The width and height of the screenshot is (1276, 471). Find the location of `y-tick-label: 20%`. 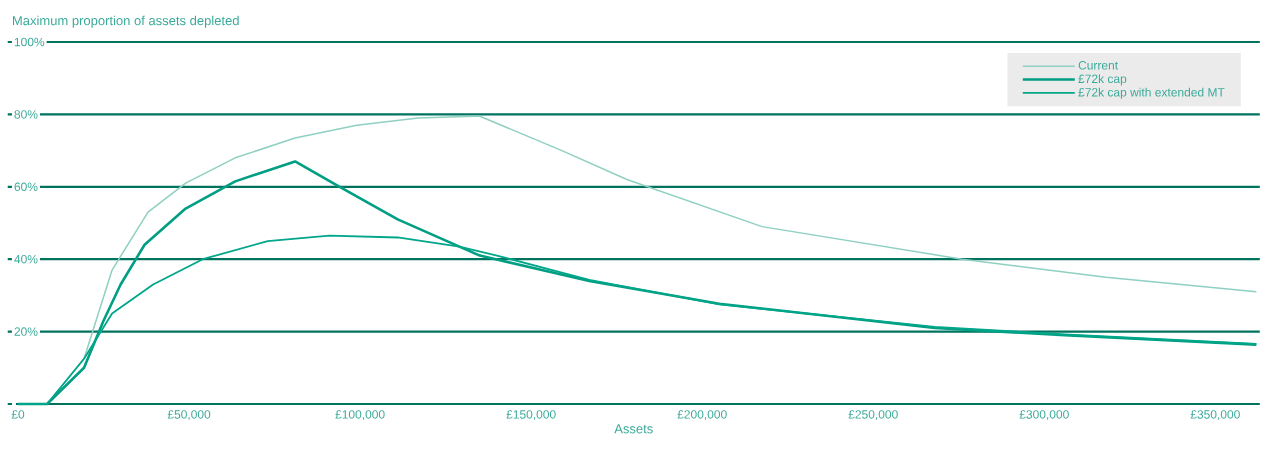

y-tick-label: 20% is located at coordinates (26, 331).